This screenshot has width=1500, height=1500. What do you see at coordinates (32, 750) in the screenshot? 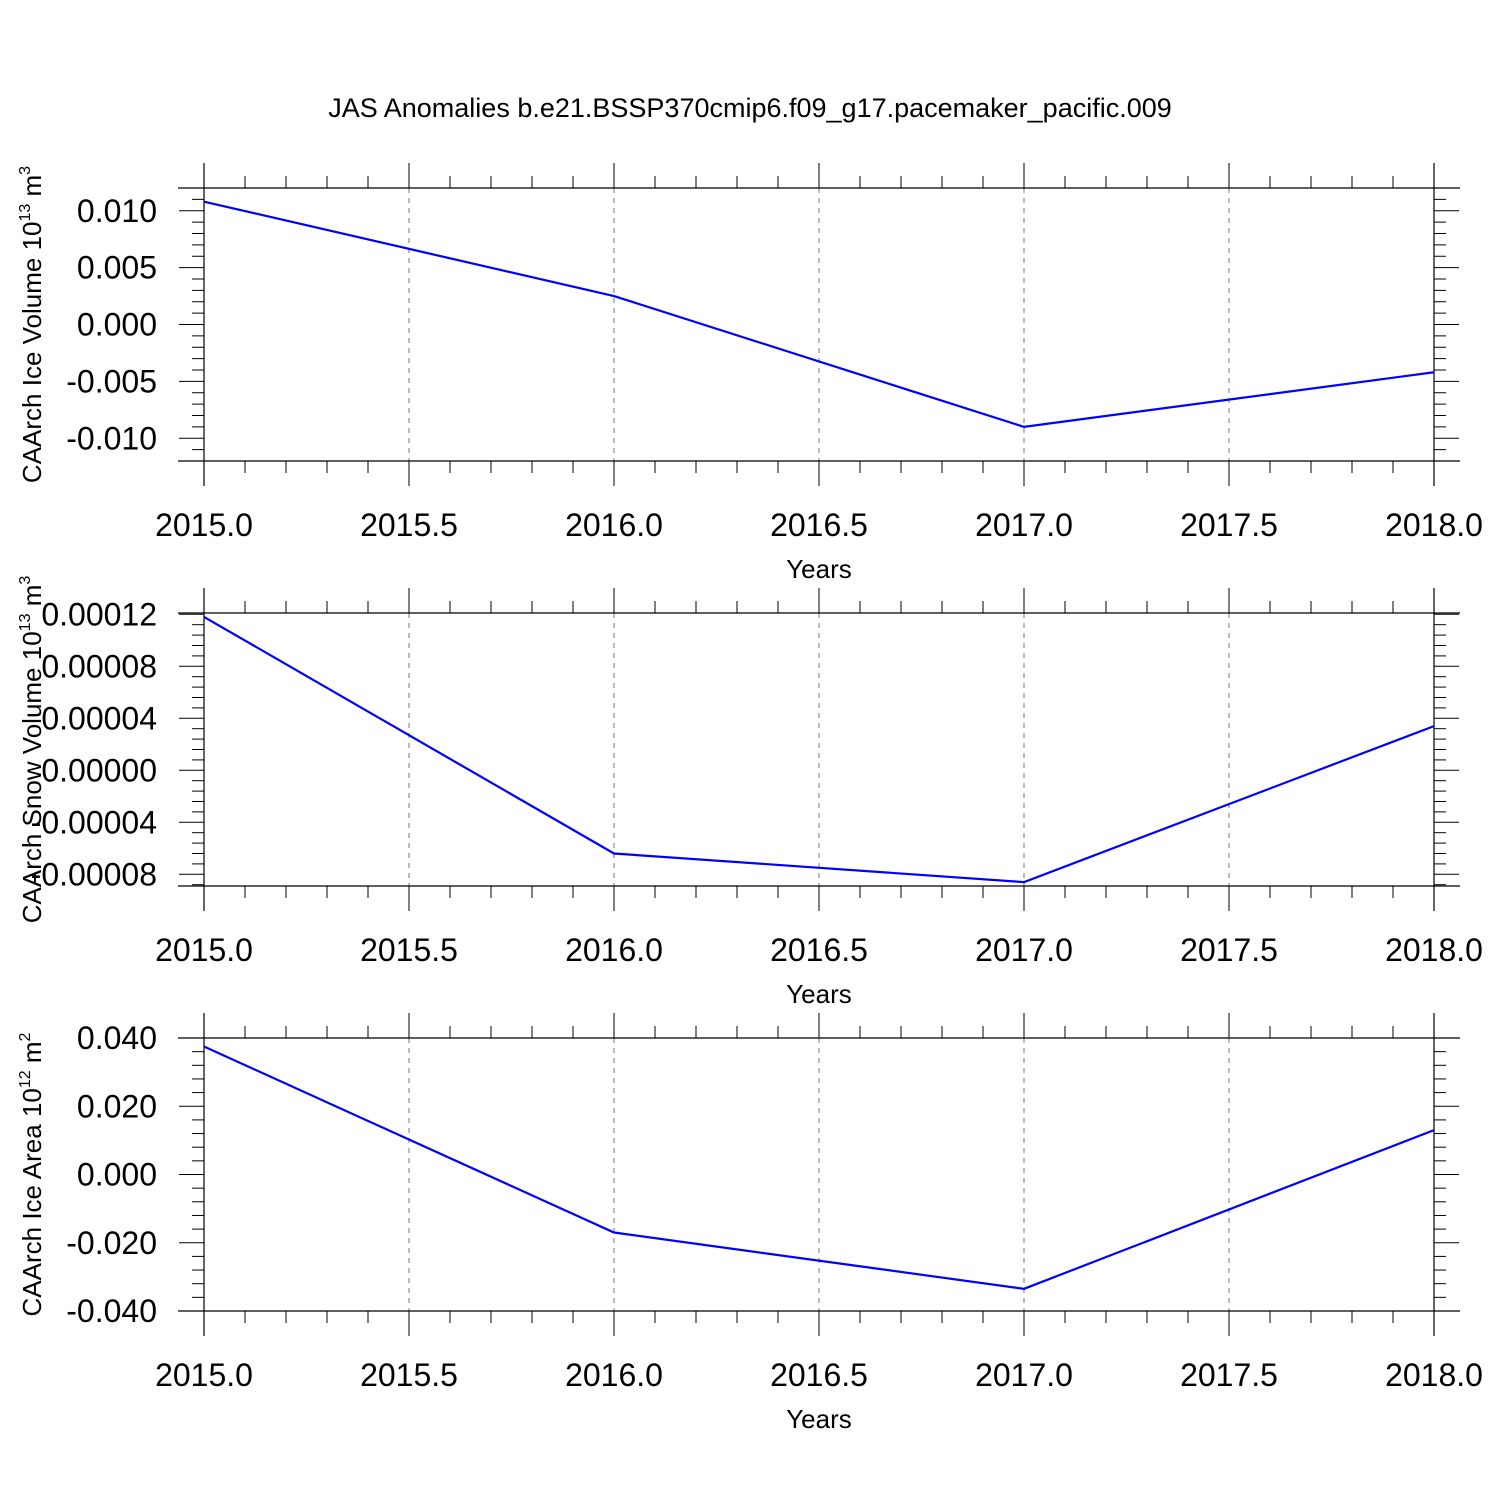
I see `y-axis-label: CAArch Snow Volume 1013 m3` at bounding box center [32, 750].